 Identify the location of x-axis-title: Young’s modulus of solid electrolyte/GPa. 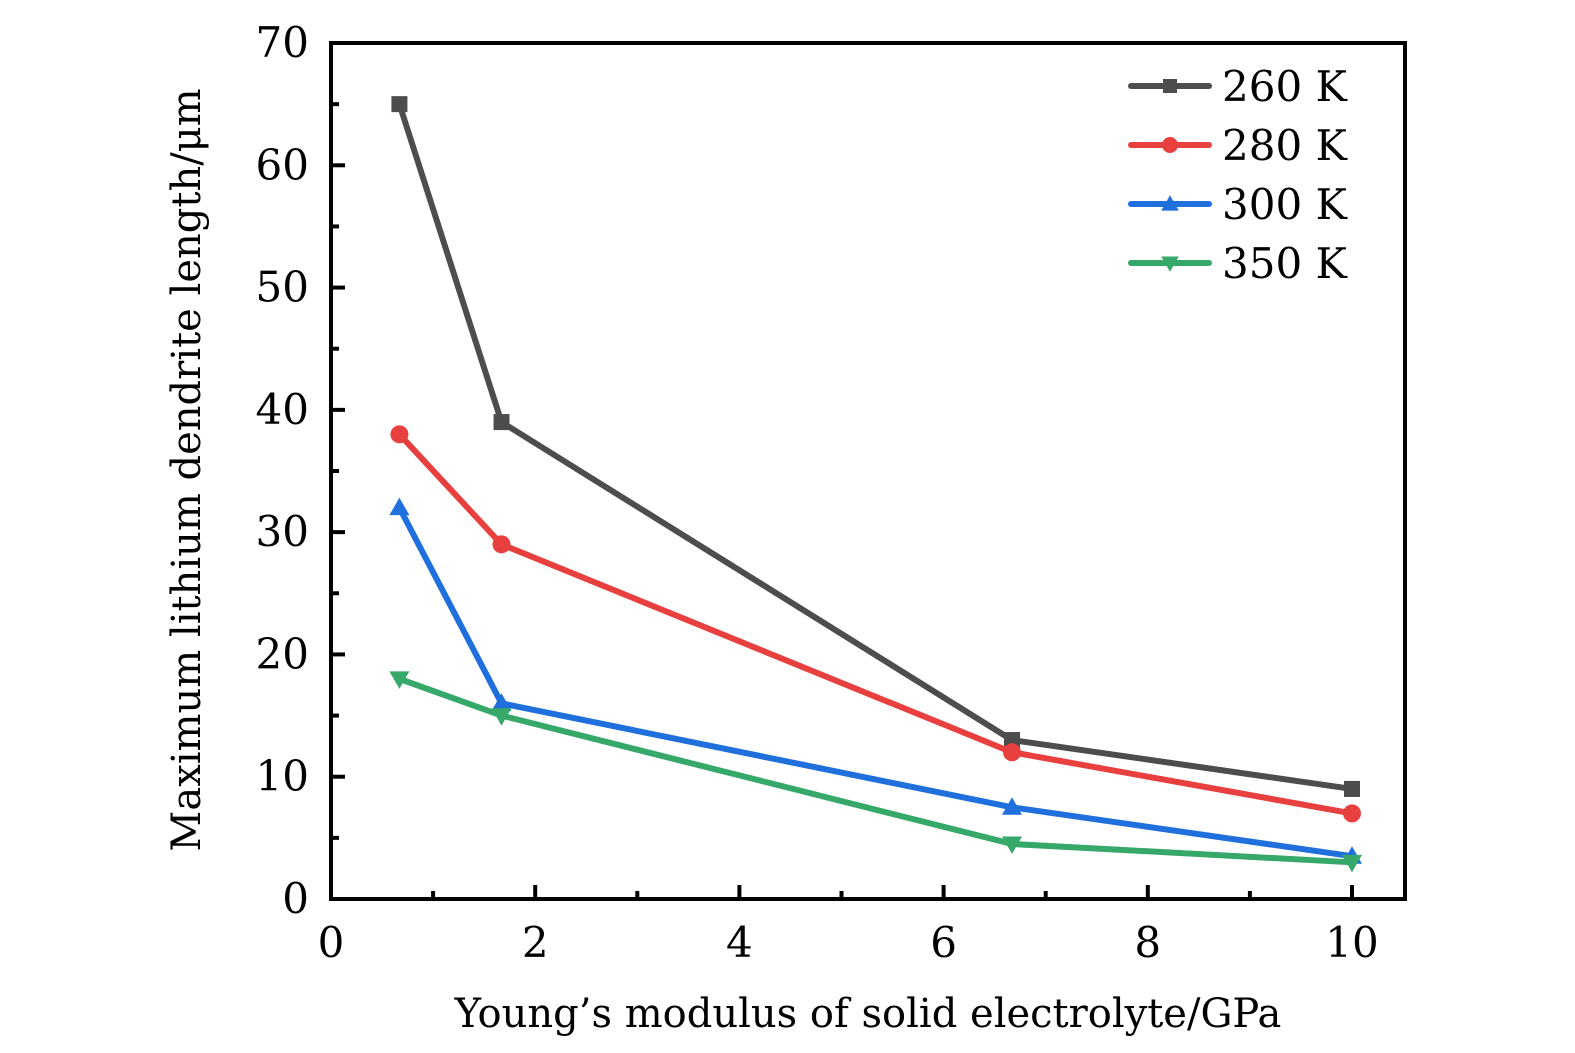
(868, 1014).